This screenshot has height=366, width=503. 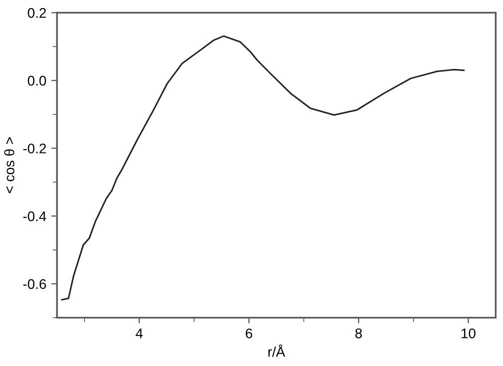 What do you see at coordinates (34, 284) in the screenshot?
I see `y-tick-label: -0.6` at bounding box center [34, 284].